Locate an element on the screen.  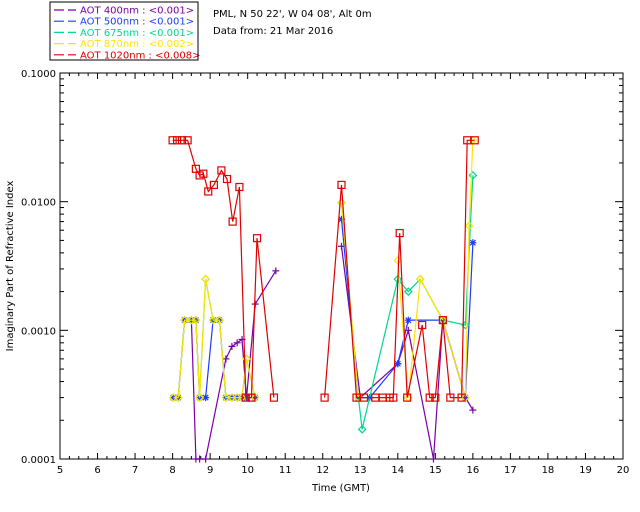
legend-box is located at coordinates (124, 31).